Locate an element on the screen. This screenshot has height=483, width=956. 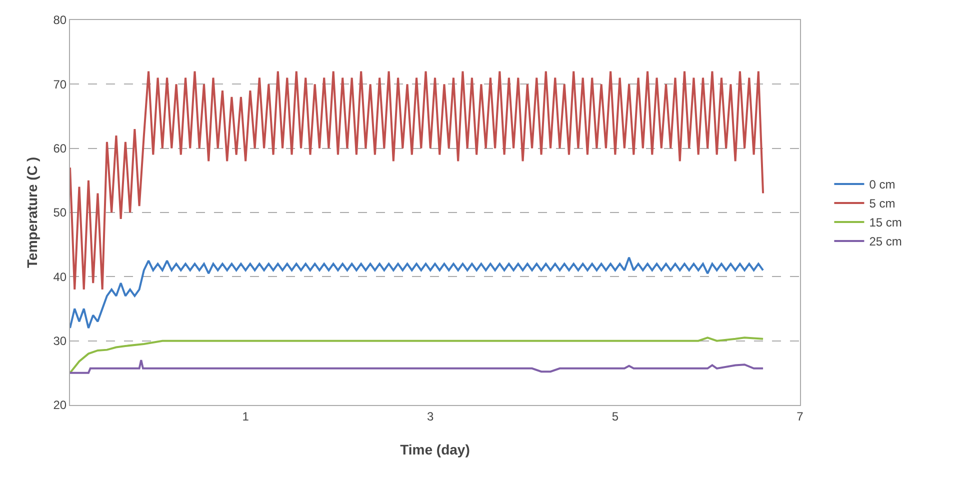
y-tick-label: 60 is located at coordinates (60, 149).